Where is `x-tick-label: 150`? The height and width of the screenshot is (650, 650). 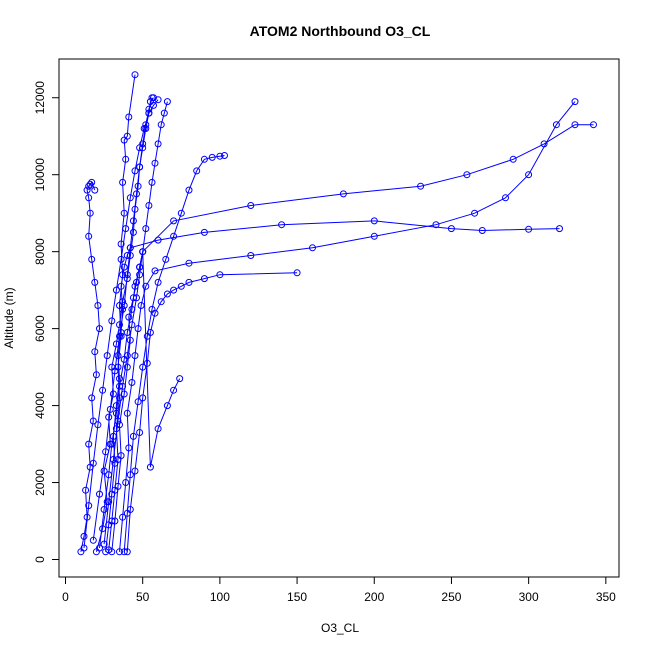 x-tick-label: 150 is located at coordinates (297, 597).